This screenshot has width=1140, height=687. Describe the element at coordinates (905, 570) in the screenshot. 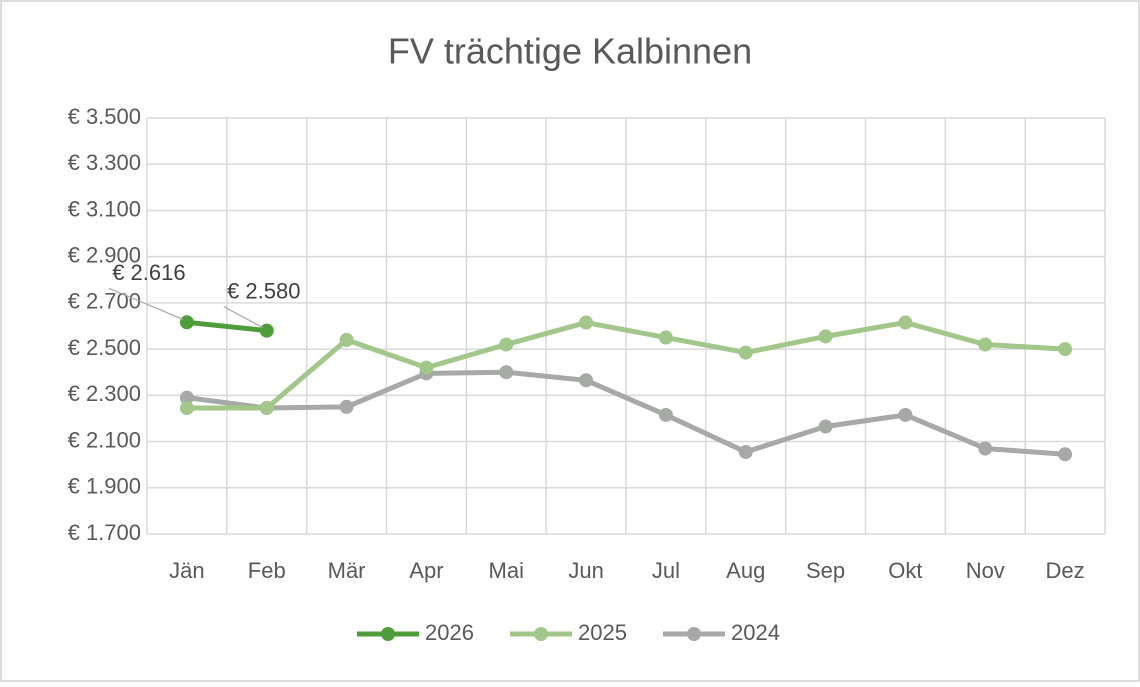

I see `x-tick-label: Okt` at that location.